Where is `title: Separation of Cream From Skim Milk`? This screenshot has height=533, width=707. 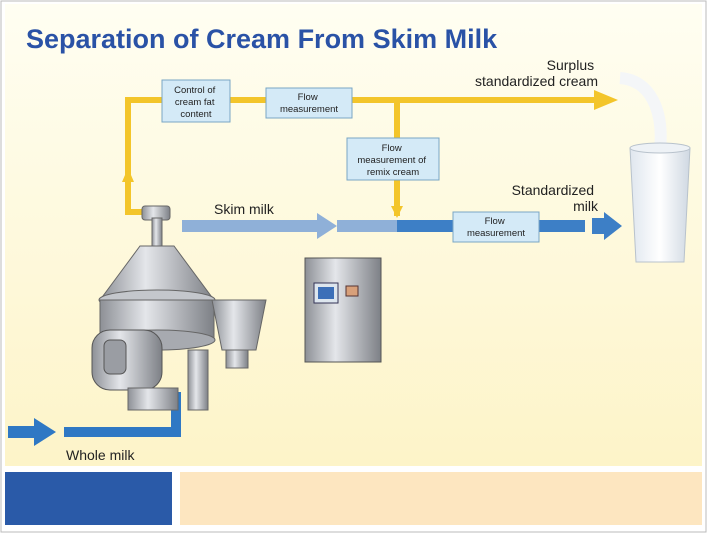 title: Separation of Cream From Skim Milk is located at coordinates (262, 39).